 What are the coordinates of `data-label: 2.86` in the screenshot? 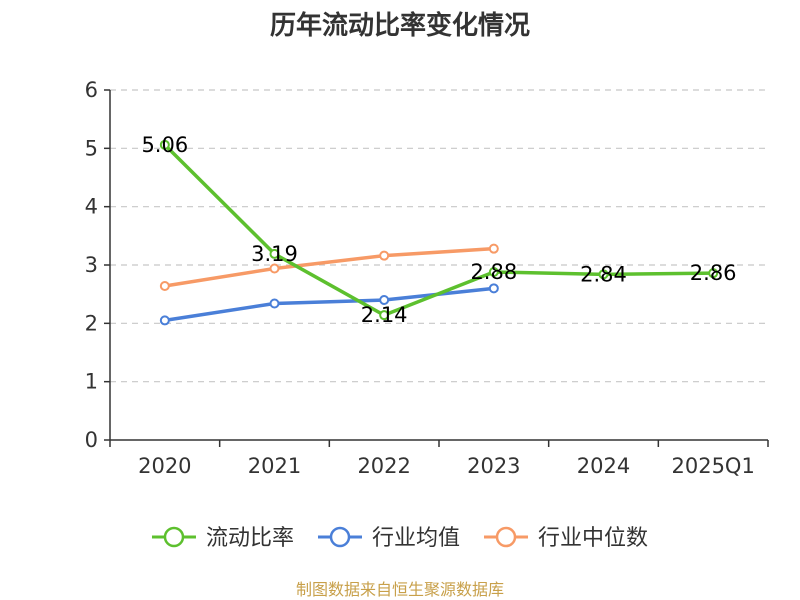 It's located at (713, 273).